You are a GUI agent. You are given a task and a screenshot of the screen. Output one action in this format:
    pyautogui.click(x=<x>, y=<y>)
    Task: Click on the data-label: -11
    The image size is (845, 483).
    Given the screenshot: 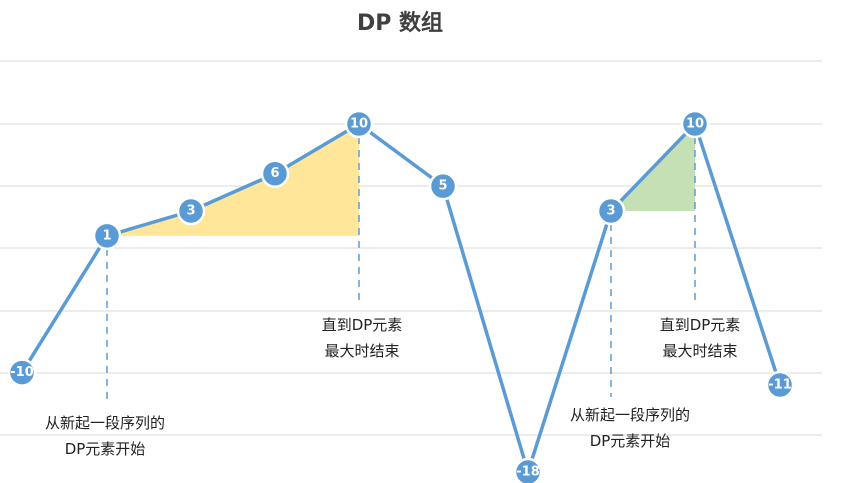 What is the action you would take?
    pyautogui.click(x=780, y=385)
    